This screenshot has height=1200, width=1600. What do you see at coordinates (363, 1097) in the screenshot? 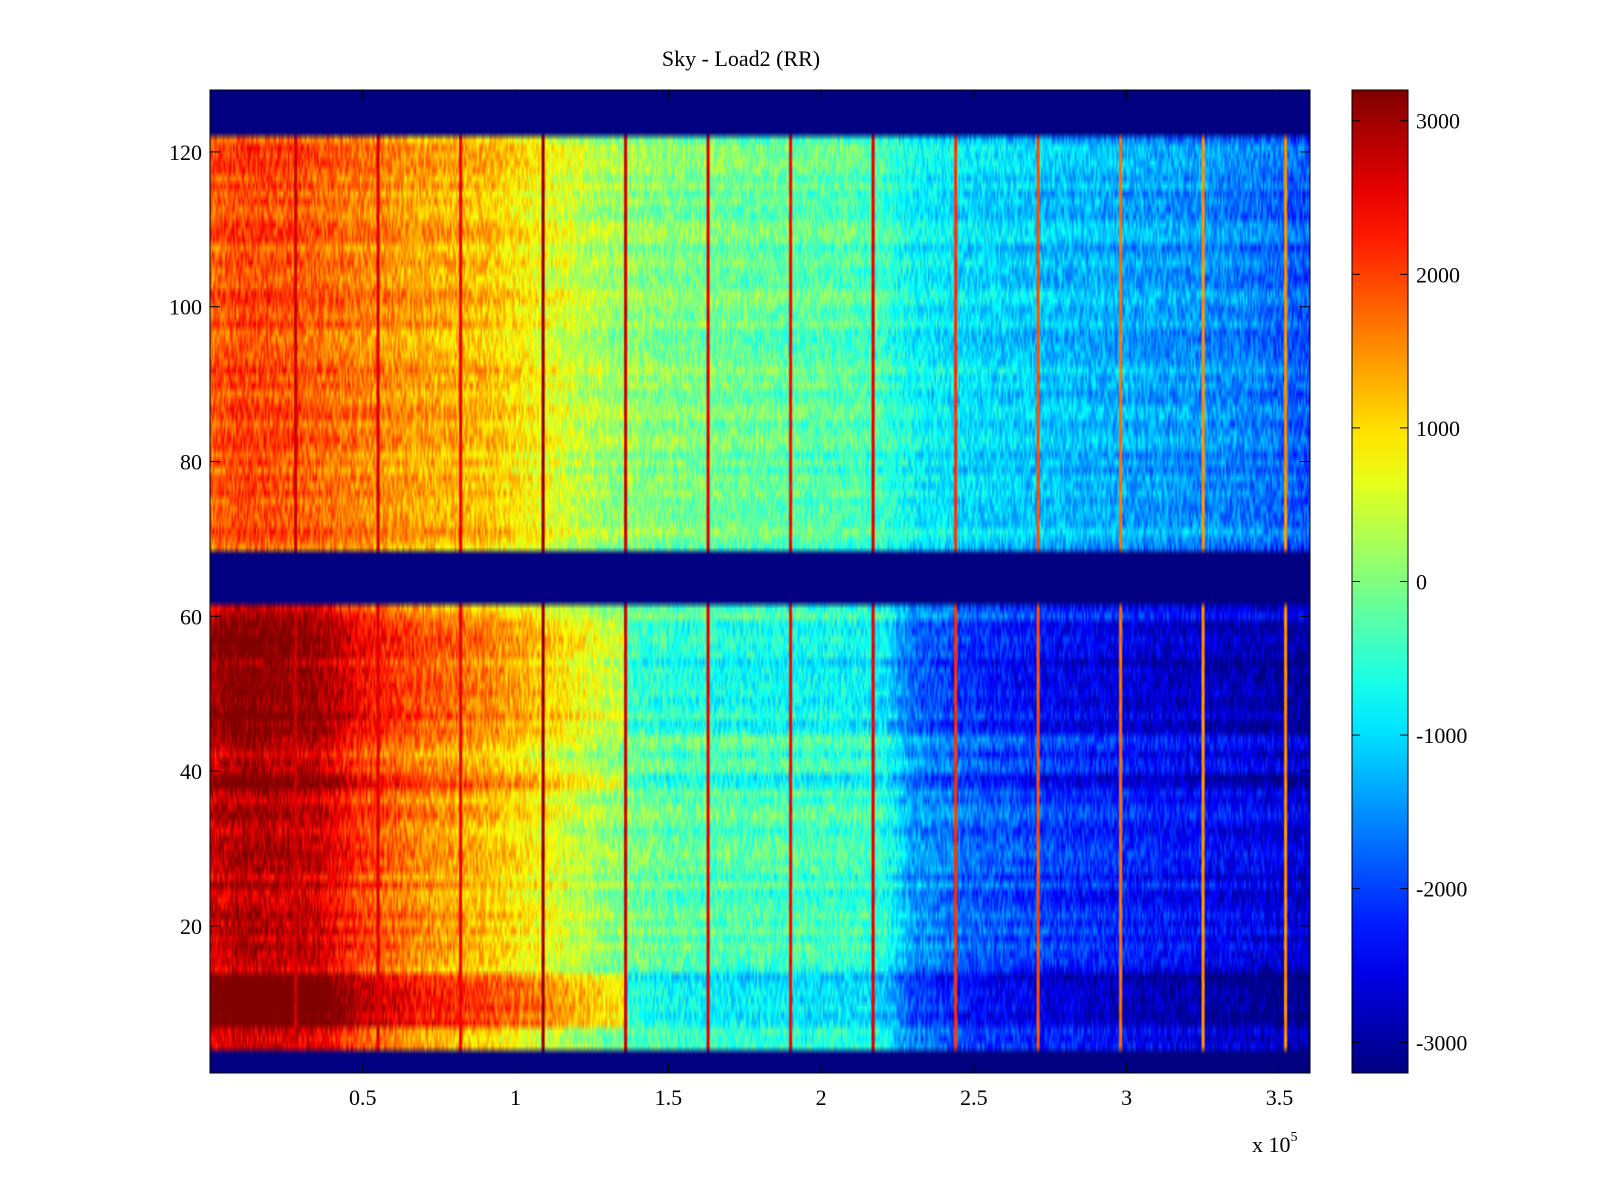
I see `x-tick-label: 0.5` at bounding box center [363, 1097].